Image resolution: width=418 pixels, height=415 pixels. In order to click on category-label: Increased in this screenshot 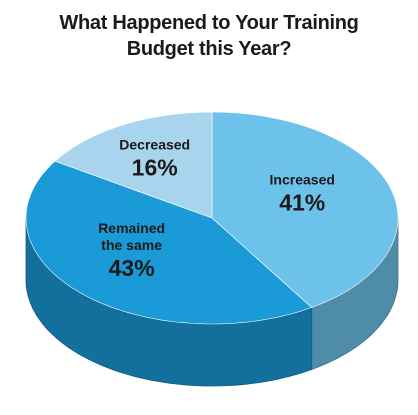, I will do `click(302, 179)`.